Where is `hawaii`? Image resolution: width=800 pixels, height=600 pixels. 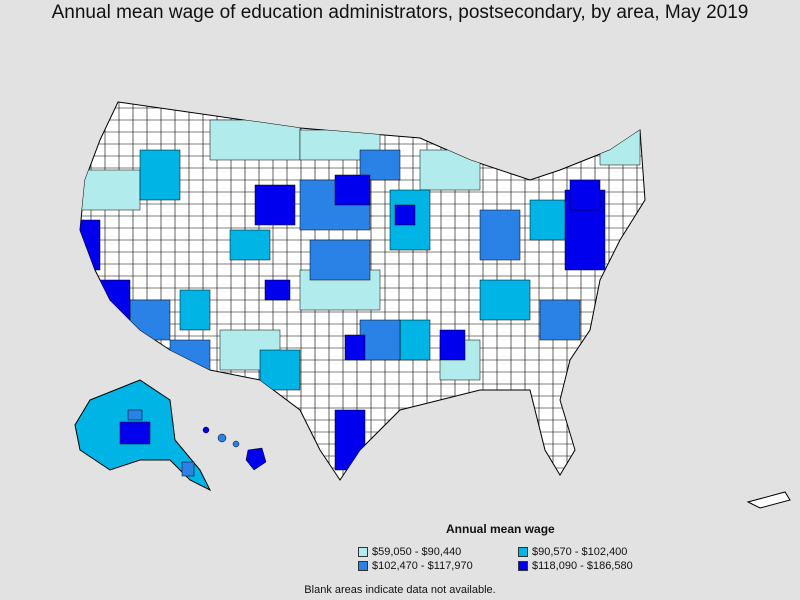 hawaii is located at coordinates (234, 448).